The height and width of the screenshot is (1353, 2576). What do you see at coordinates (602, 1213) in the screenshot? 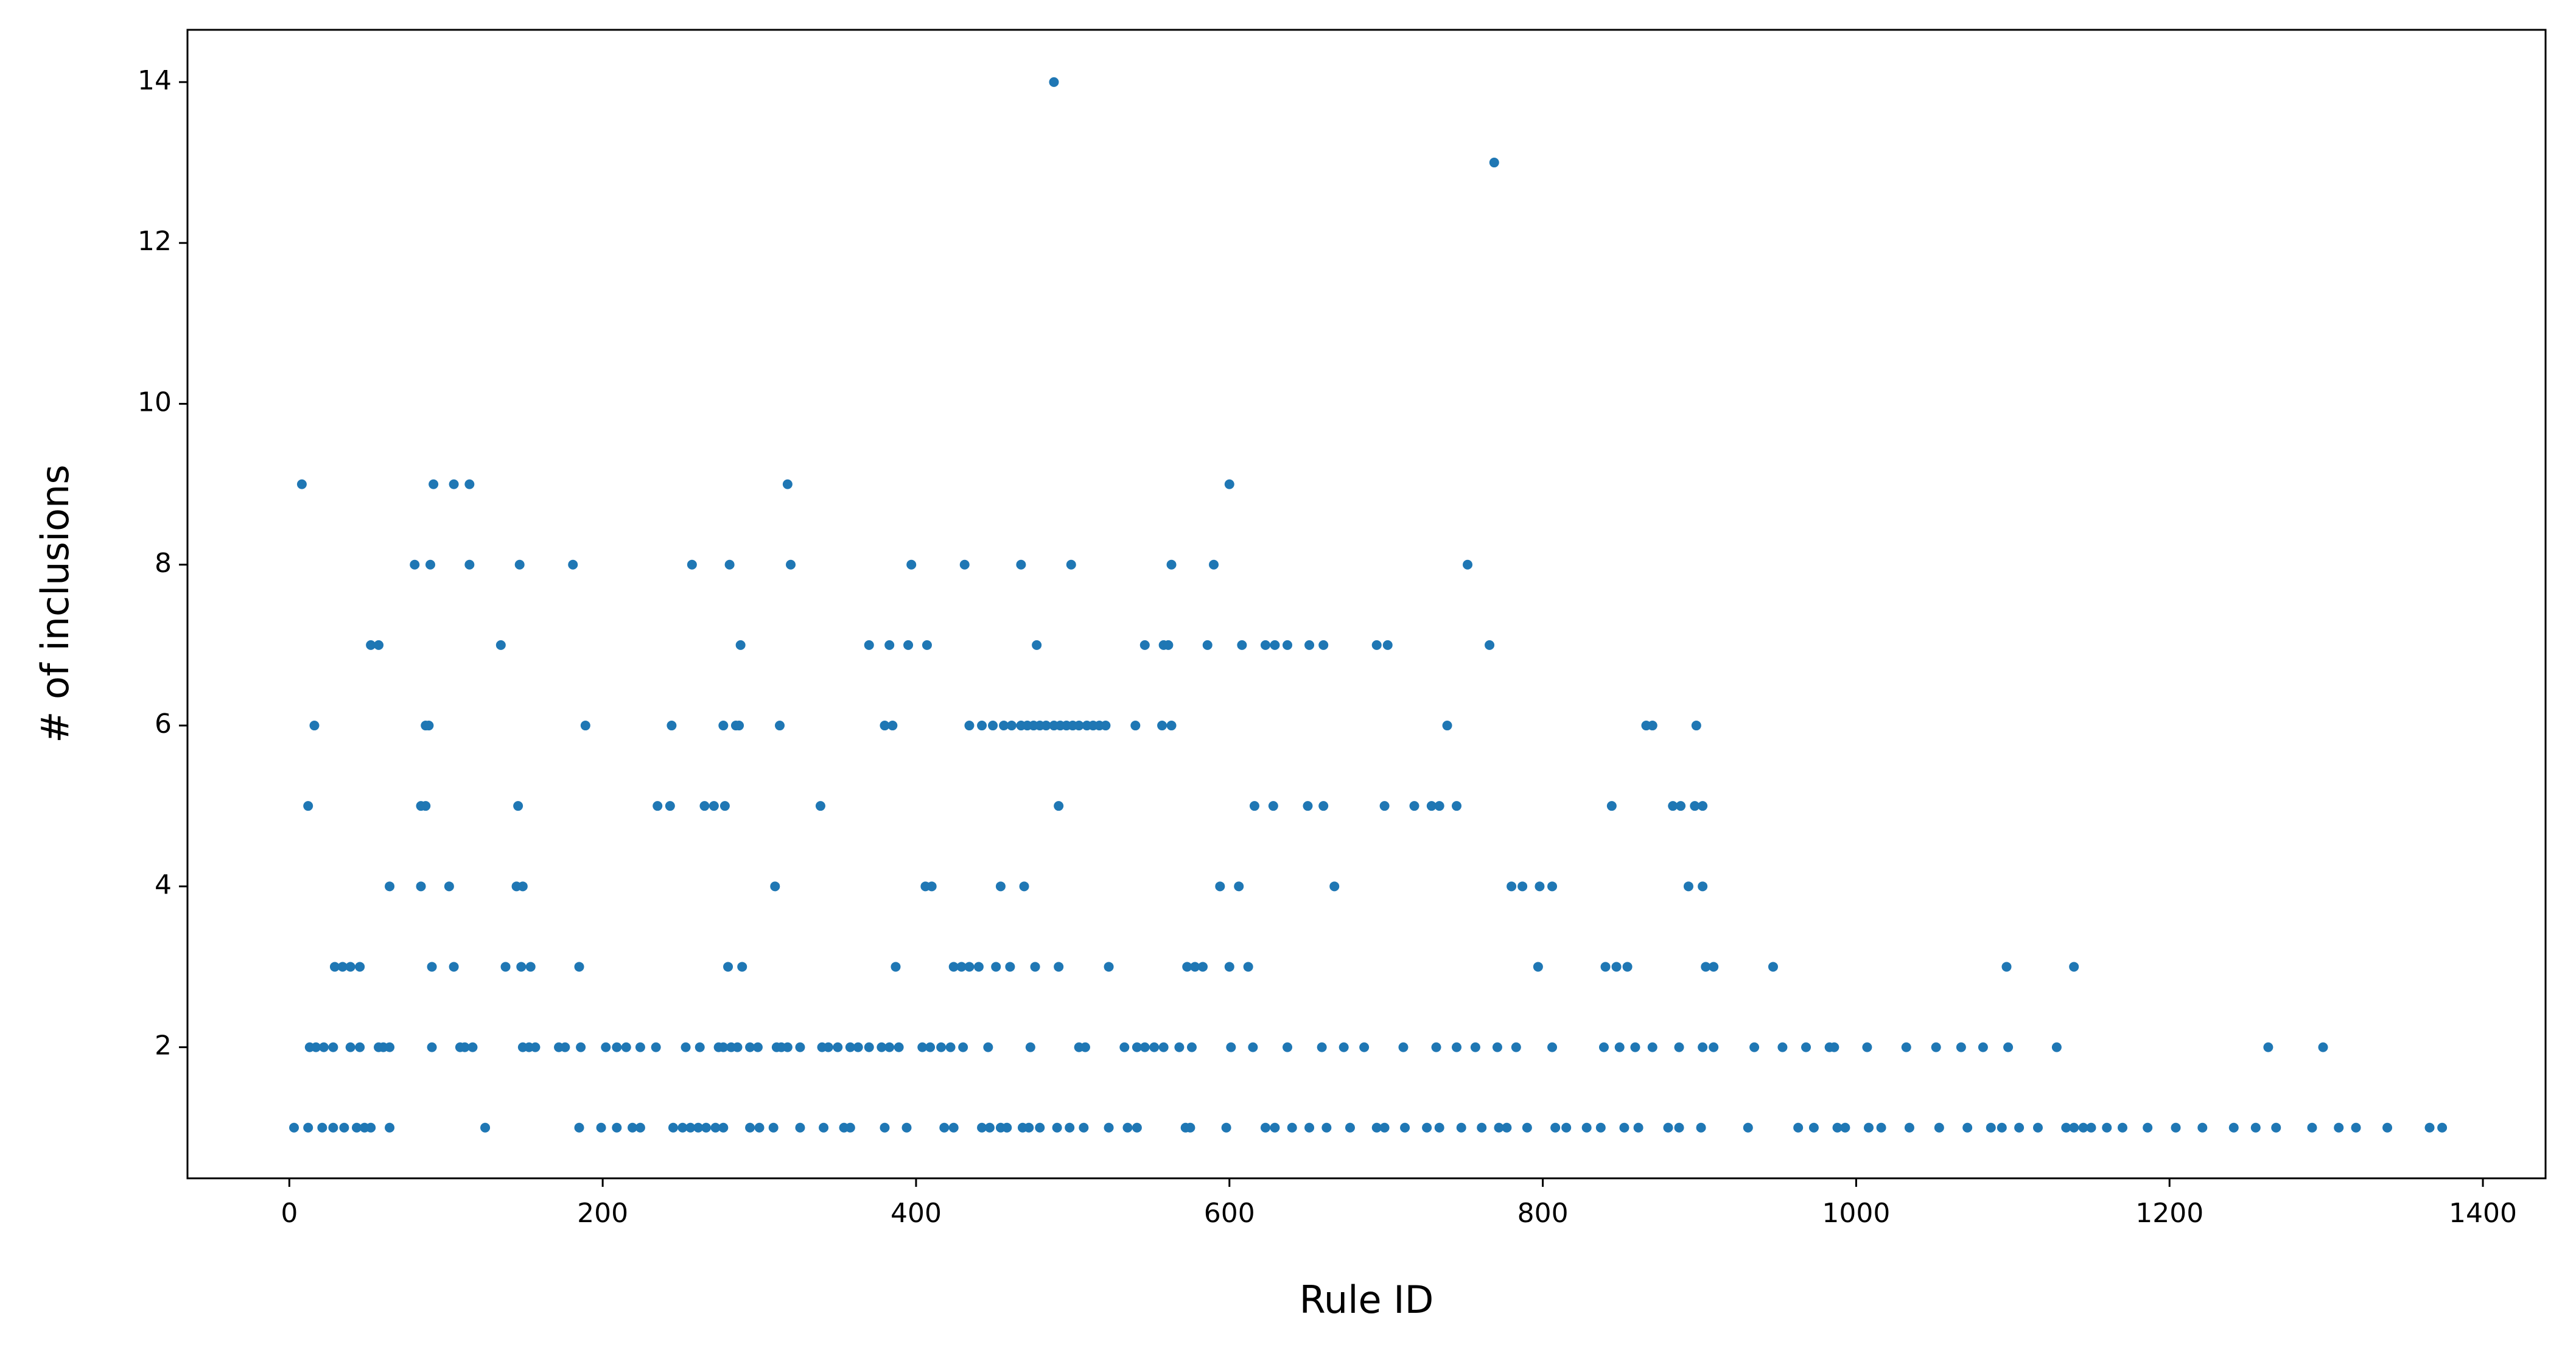
I see `x-tick-label: 200` at bounding box center [602, 1213].